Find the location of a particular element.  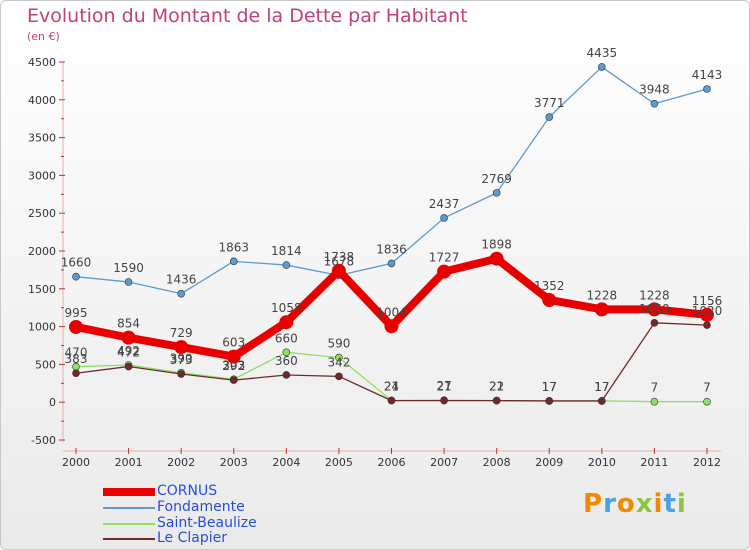

data-label-fondamente: 3771 is located at coordinates (549, 103).